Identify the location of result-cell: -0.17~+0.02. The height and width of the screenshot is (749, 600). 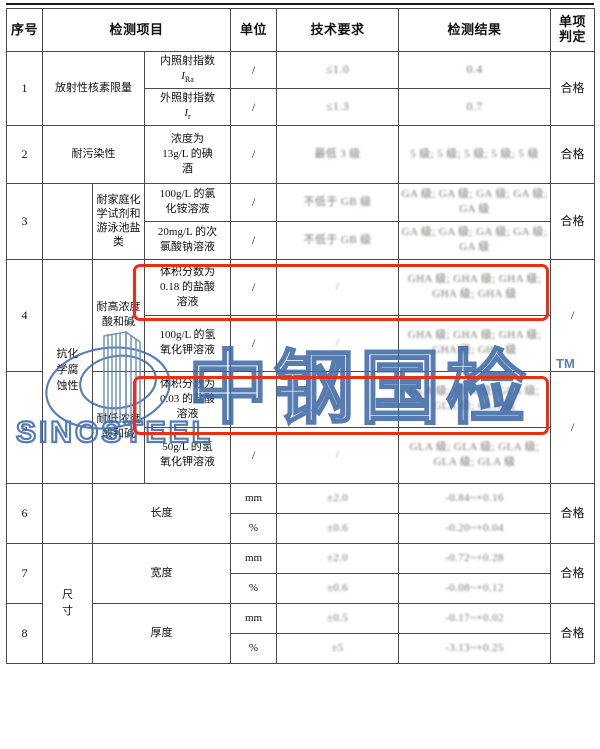
(475, 618).